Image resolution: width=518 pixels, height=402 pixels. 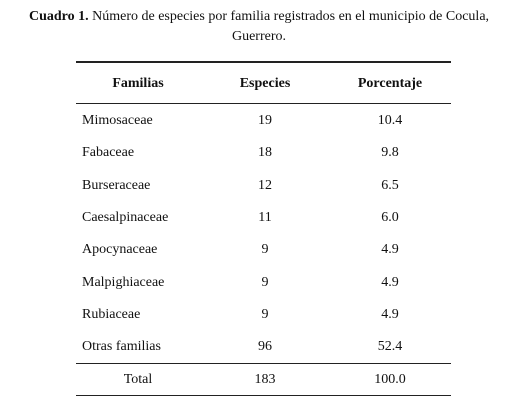 What do you see at coordinates (125, 217) in the screenshot?
I see `table-cell: Caesalpinaceae` at bounding box center [125, 217].